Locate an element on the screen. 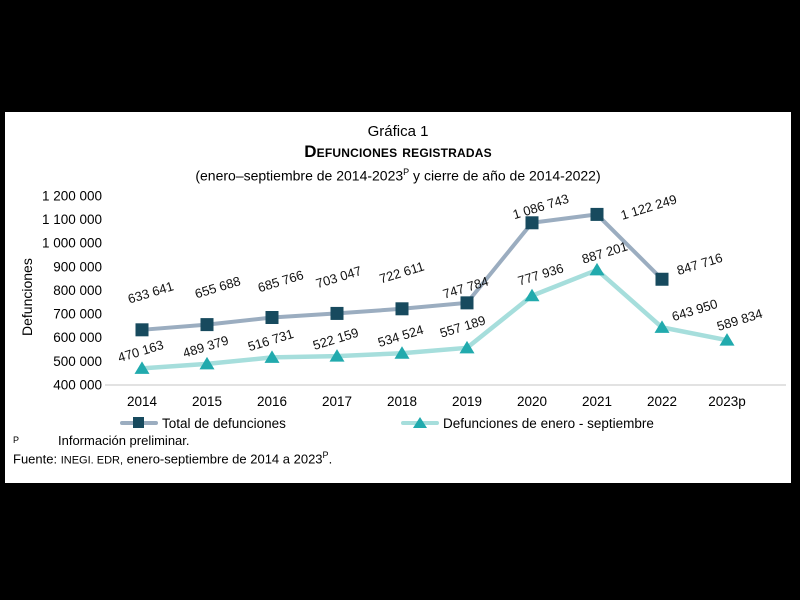  y-tick-label: 600 000 is located at coordinates (77, 337).